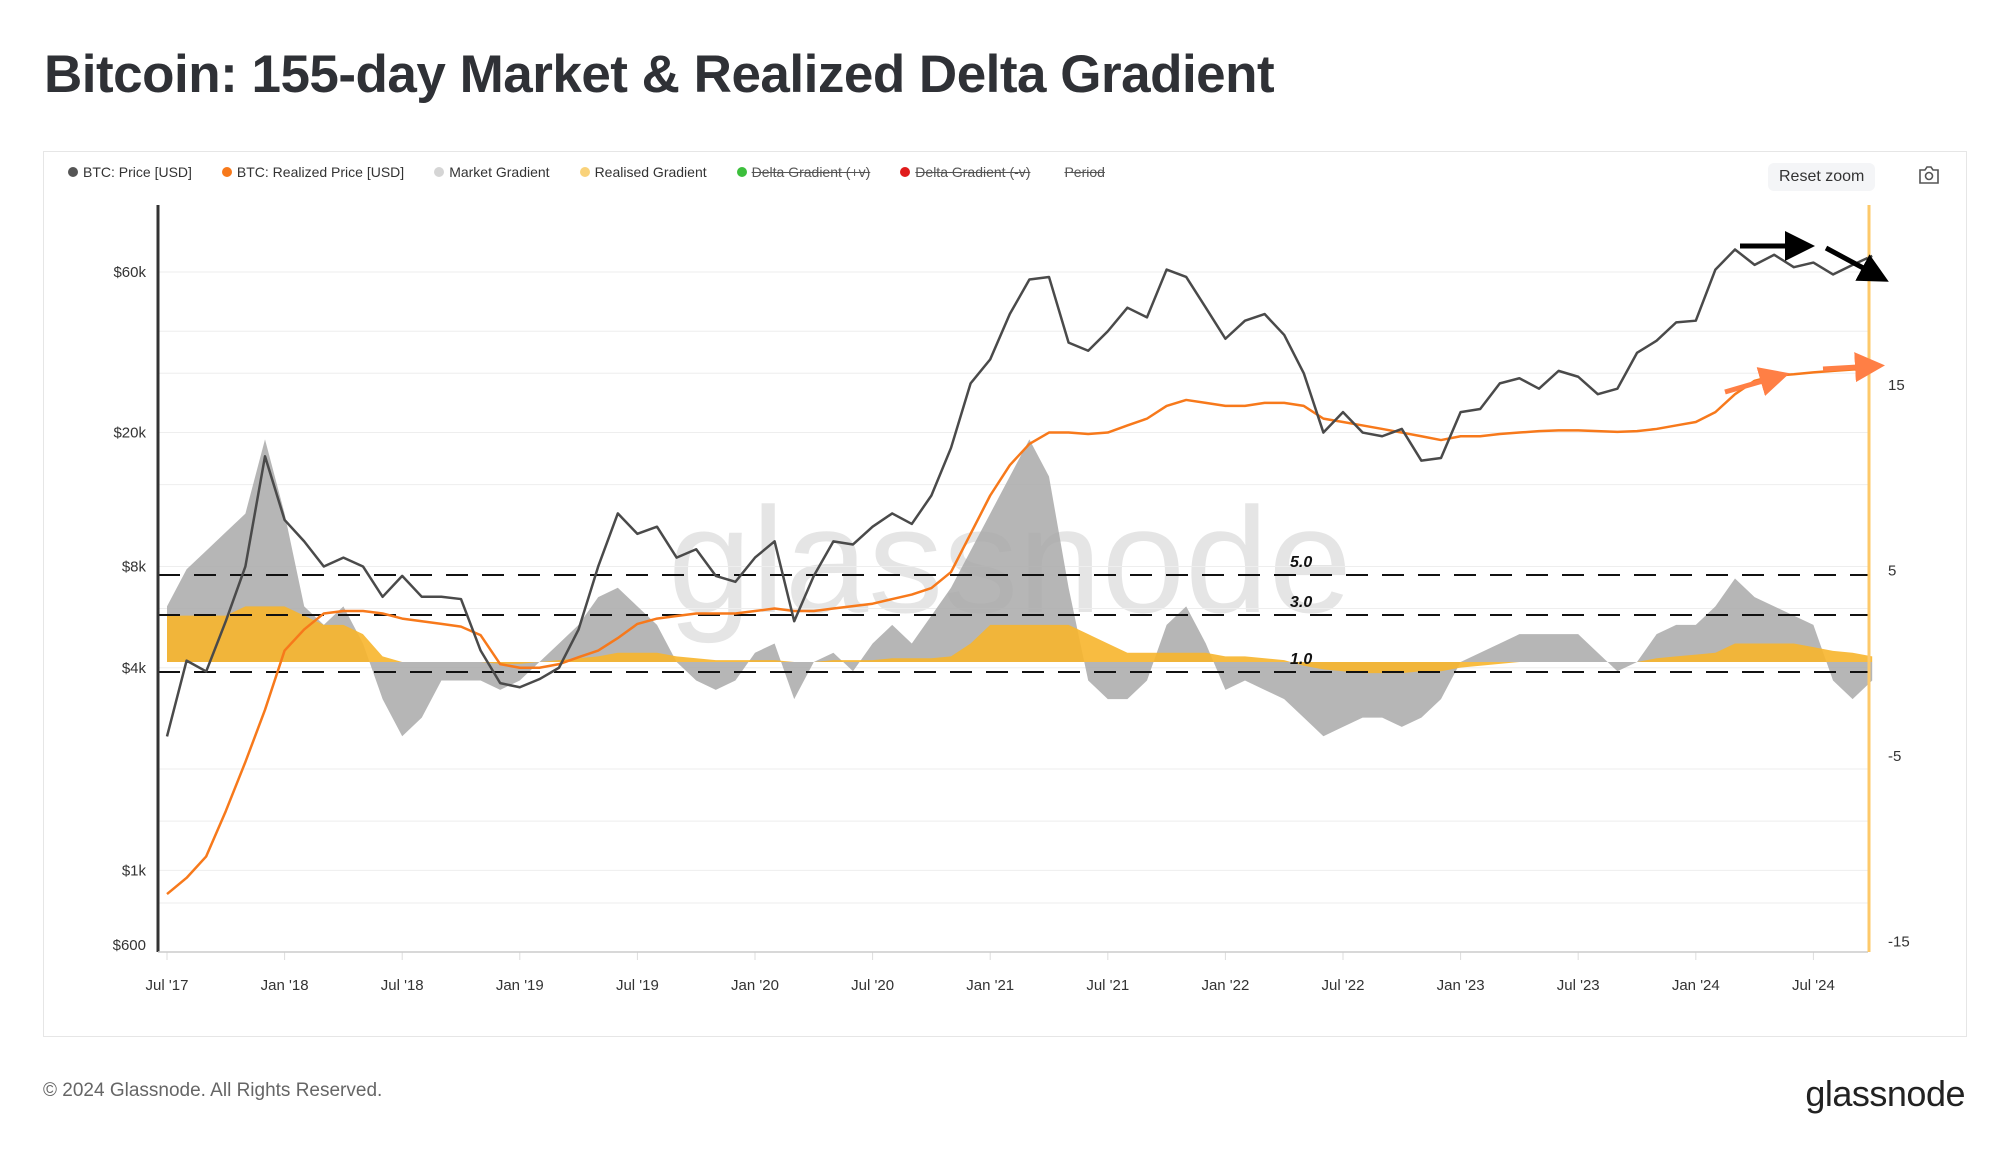  I want to click on reset-zoom-button: Reset zoom, so click(1822, 177).